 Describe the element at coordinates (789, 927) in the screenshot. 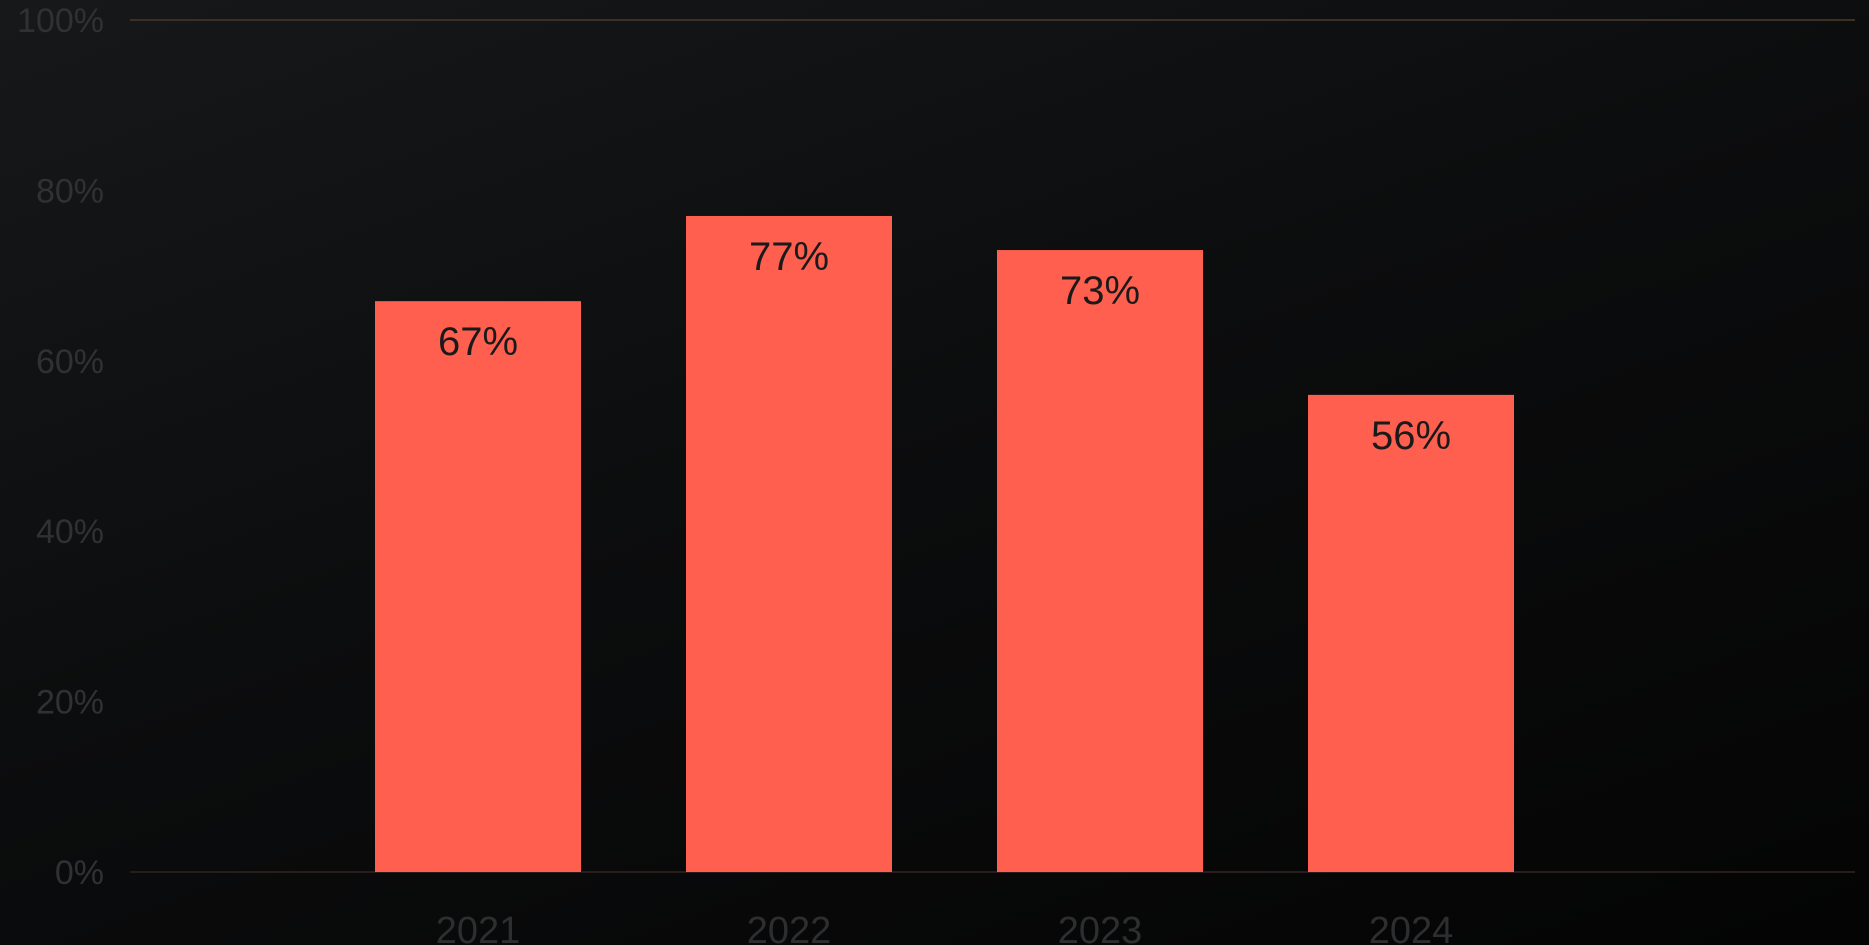

I see `x-tick-label: 2022` at that location.